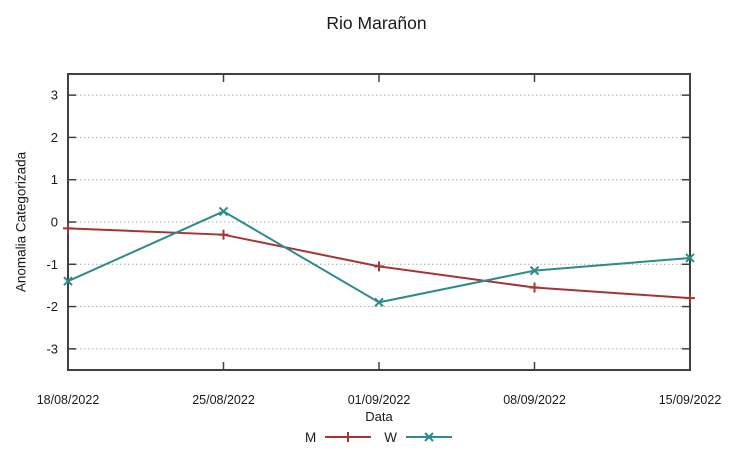  I want to click on legend-item-W: W, so click(418, 437).